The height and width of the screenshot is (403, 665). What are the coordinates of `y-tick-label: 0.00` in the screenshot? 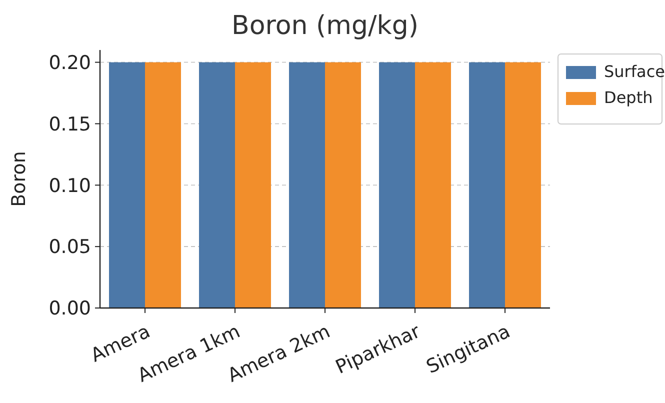 It's located at (69, 309).